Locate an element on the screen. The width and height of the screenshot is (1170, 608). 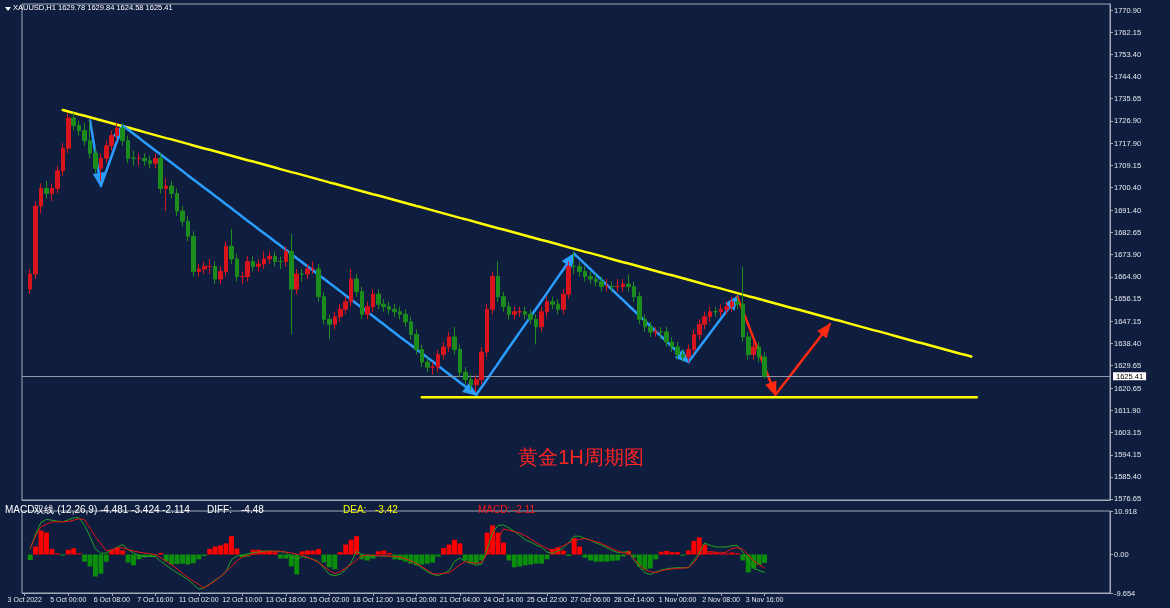
annotation: -2.11 is located at coordinates (524, 509).